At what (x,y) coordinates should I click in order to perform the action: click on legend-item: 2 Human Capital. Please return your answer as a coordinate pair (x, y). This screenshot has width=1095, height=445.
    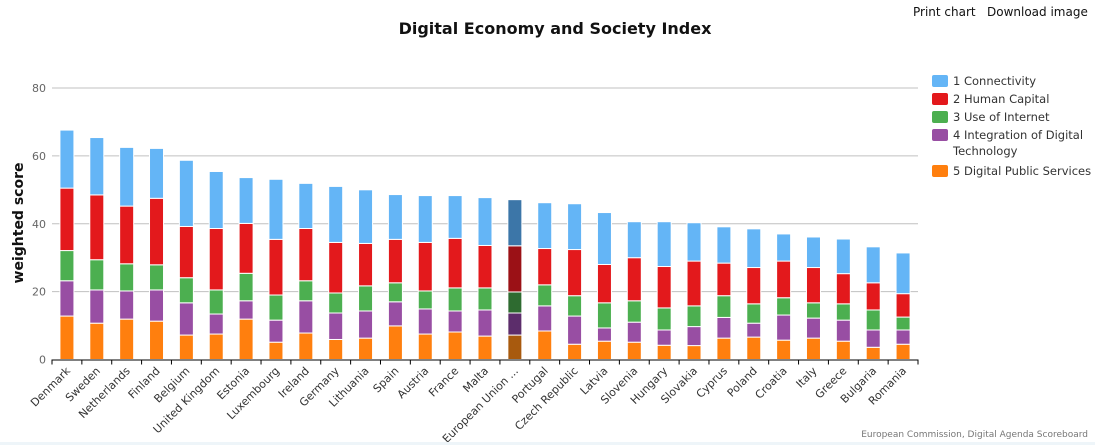
    Looking at the image, I should click on (990, 99).